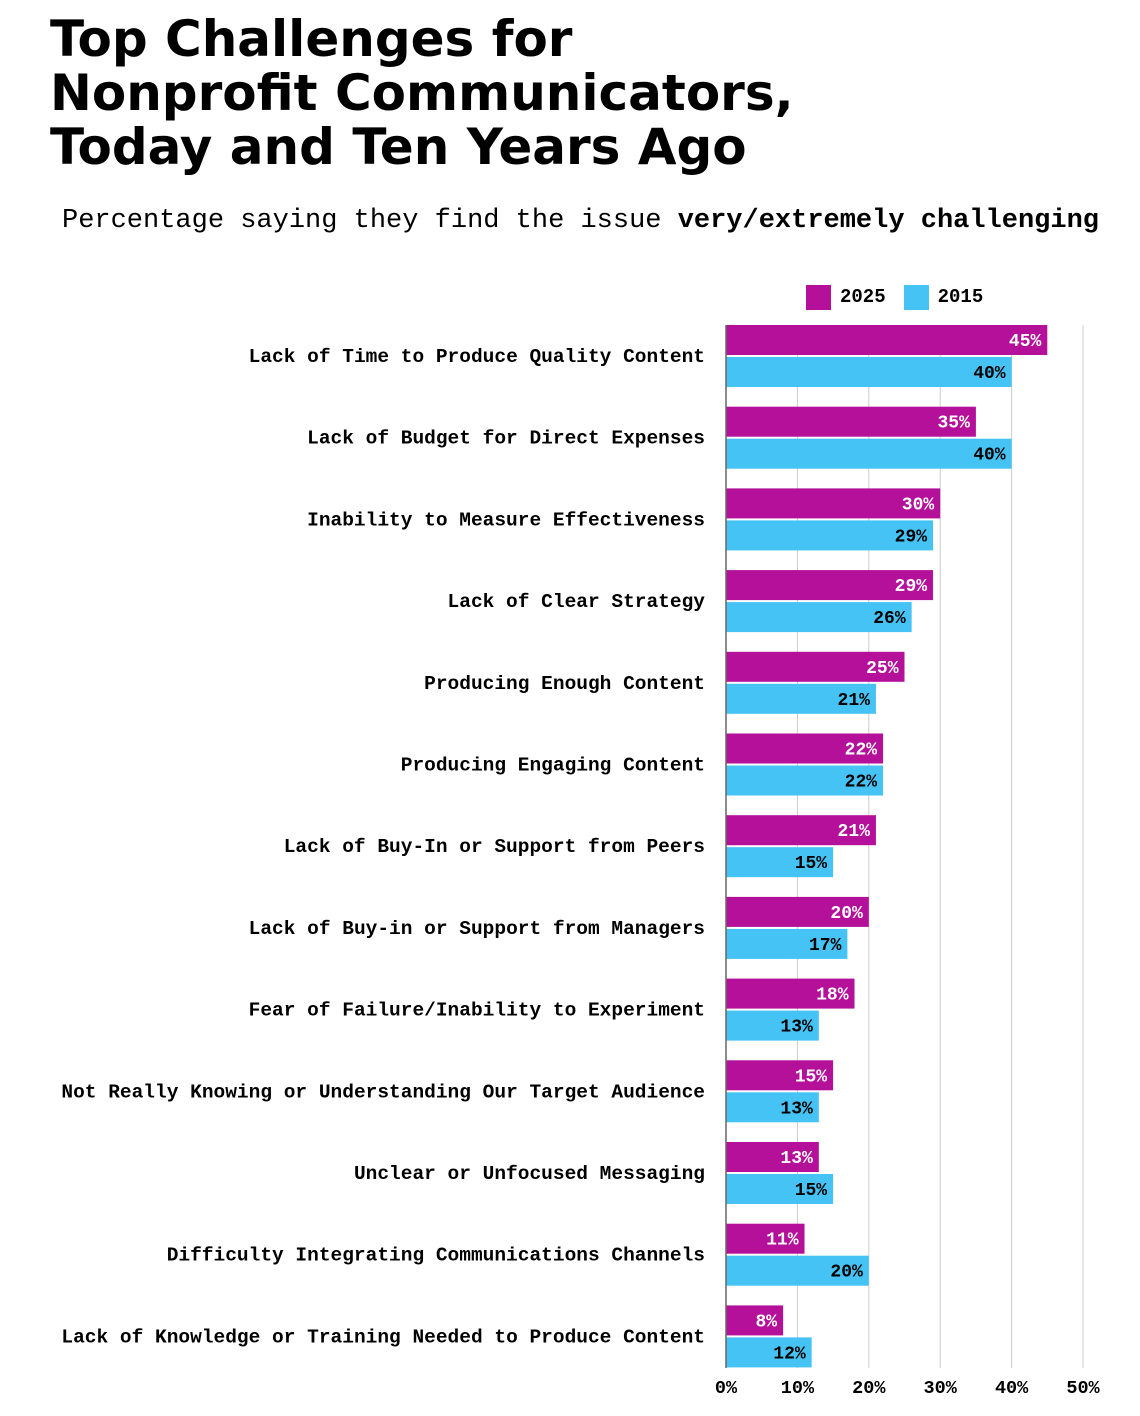 The width and height of the screenshot is (1140, 1416). Describe the element at coordinates (854, 832) in the screenshot. I see `bar-value-label-2025: 21%` at that location.